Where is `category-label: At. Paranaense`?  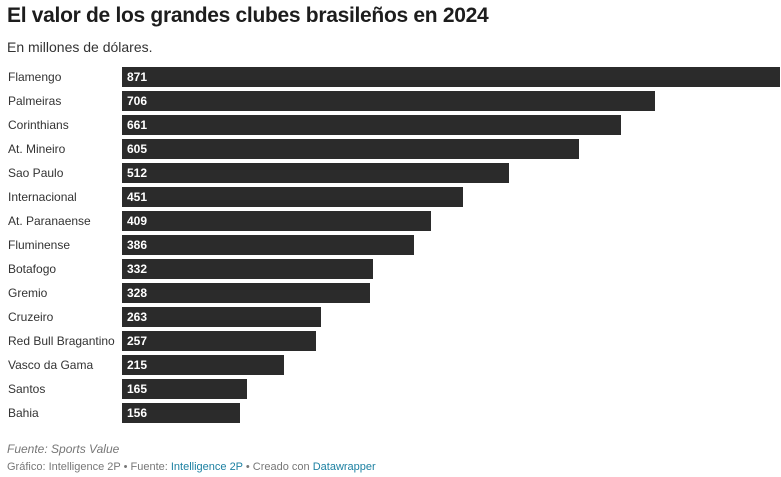 category-label: At. Paranaense is located at coordinates (49, 221).